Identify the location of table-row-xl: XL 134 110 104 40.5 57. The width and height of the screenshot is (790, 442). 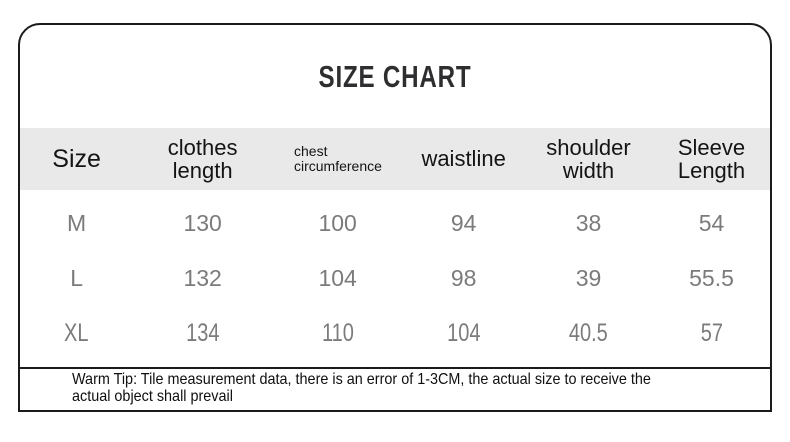
(395, 333).